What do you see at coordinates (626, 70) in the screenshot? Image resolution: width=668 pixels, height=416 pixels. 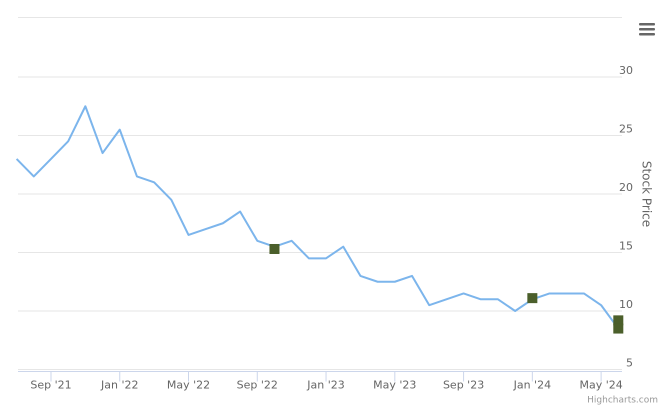 I see `y-tick-label: 30` at bounding box center [626, 70].